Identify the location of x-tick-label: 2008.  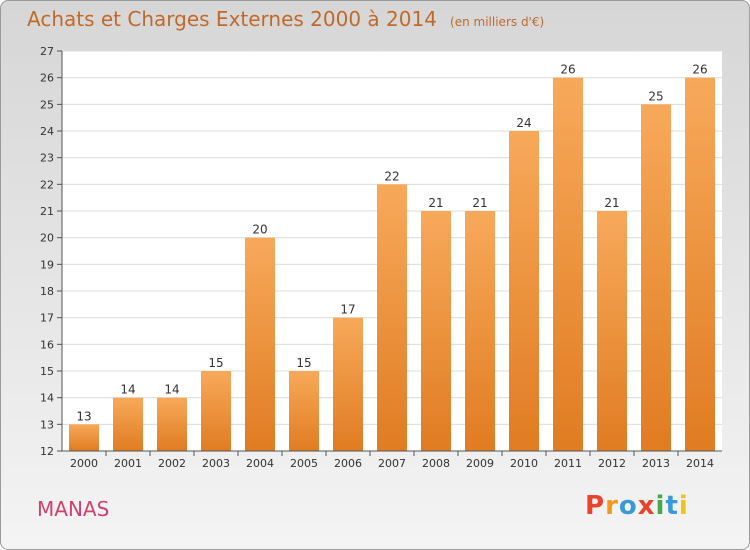
(436, 463).